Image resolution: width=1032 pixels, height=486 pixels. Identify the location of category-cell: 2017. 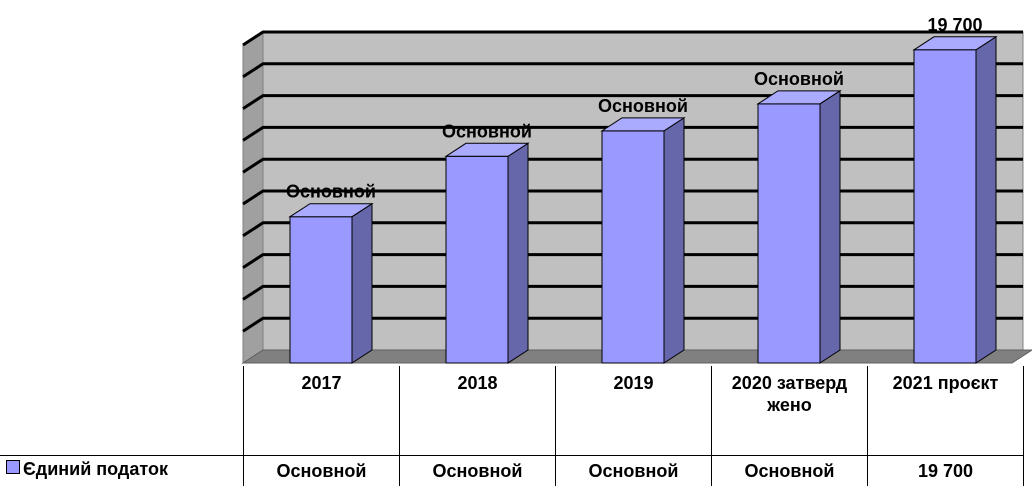
(321, 410).